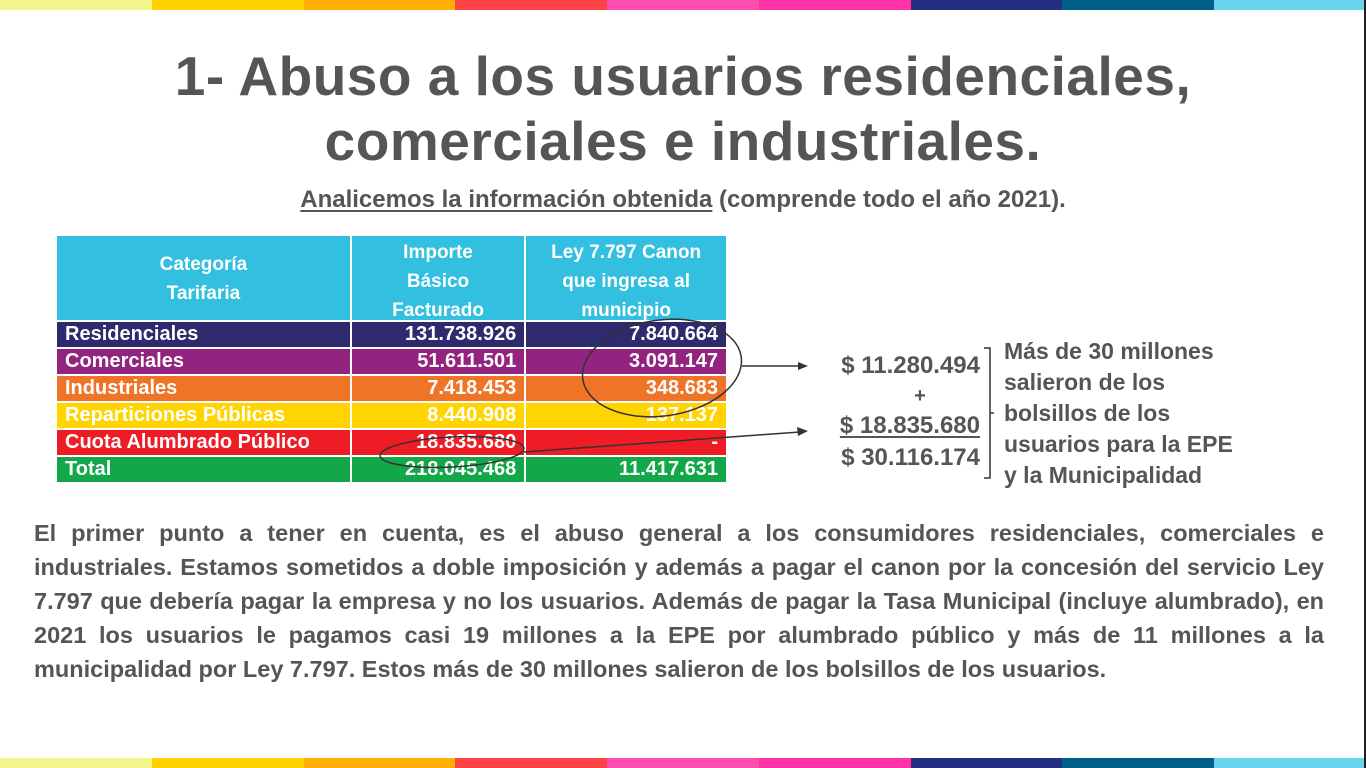 This screenshot has width=1366, height=768. What do you see at coordinates (626, 361) in the screenshot?
I see `cell-canon: 3.091.147` at bounding box center [626, 361].